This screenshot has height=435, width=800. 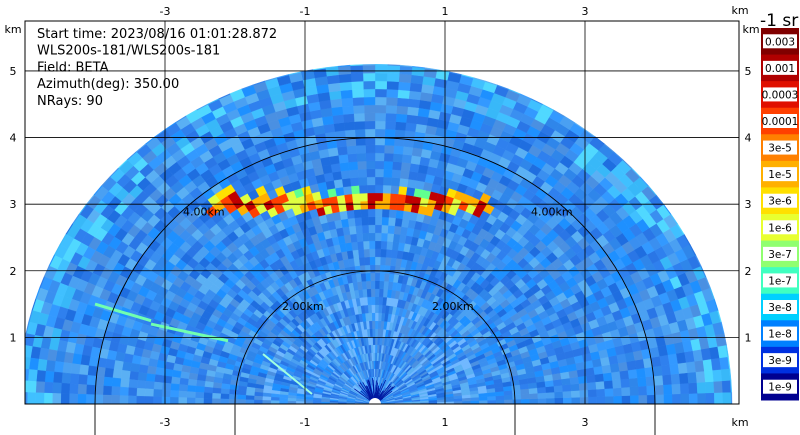 What do you see at coordinates (157, 34) in the screenshot?
I see `info-line: Start time: 2023/08/16 01:01:28.872` at bounding box center [157, 34].